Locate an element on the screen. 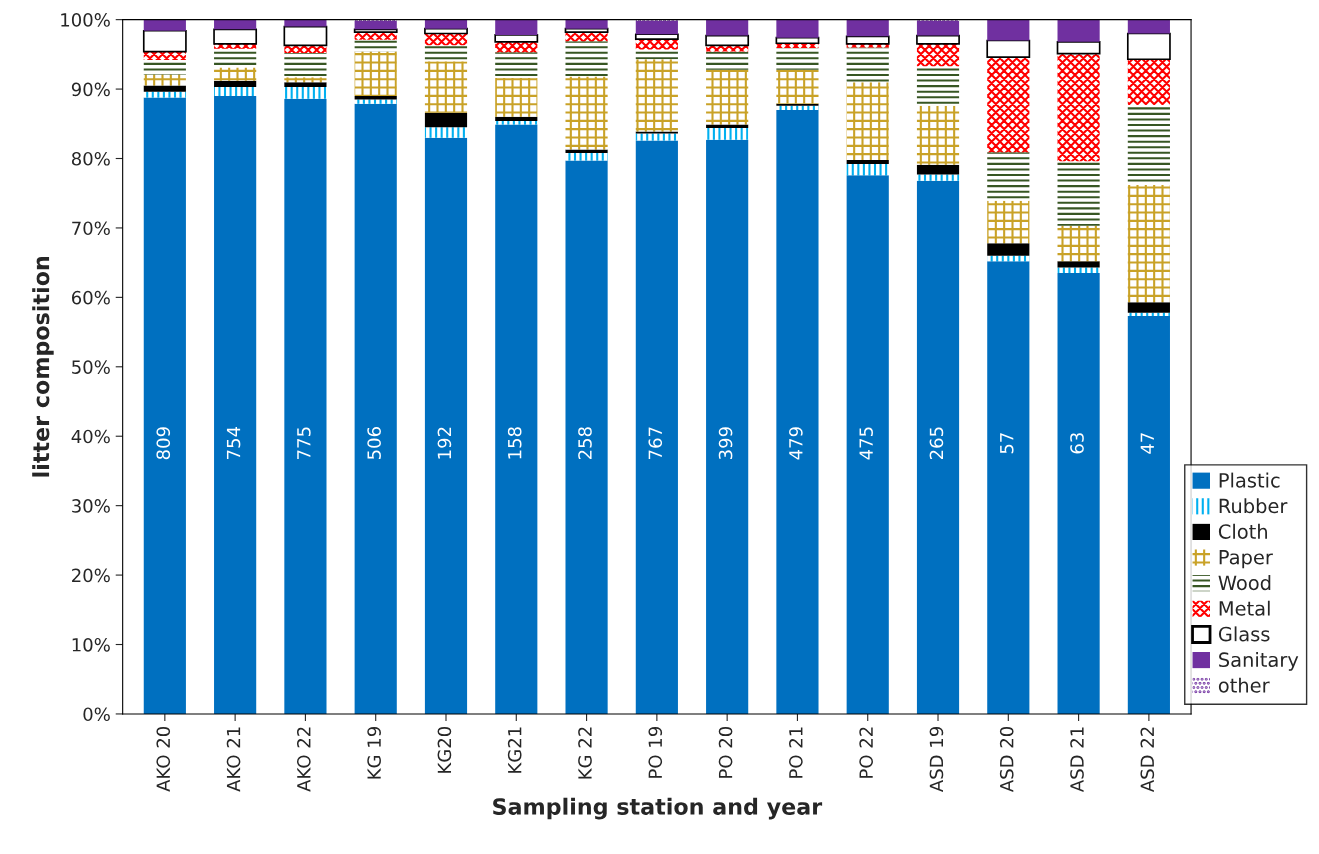 This screenshot has width=1319, height=854. x-tick-label: KG 22 is located at coordinates (585, 753).